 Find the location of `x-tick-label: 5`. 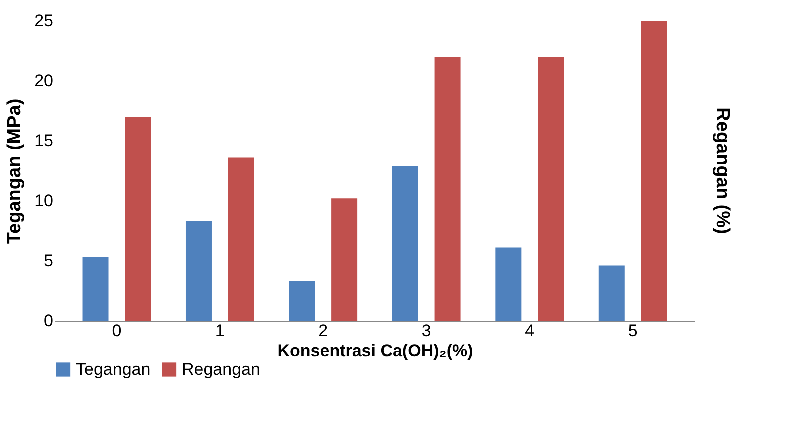

x-tick-label: 5 is located at coordinates (633, 331).